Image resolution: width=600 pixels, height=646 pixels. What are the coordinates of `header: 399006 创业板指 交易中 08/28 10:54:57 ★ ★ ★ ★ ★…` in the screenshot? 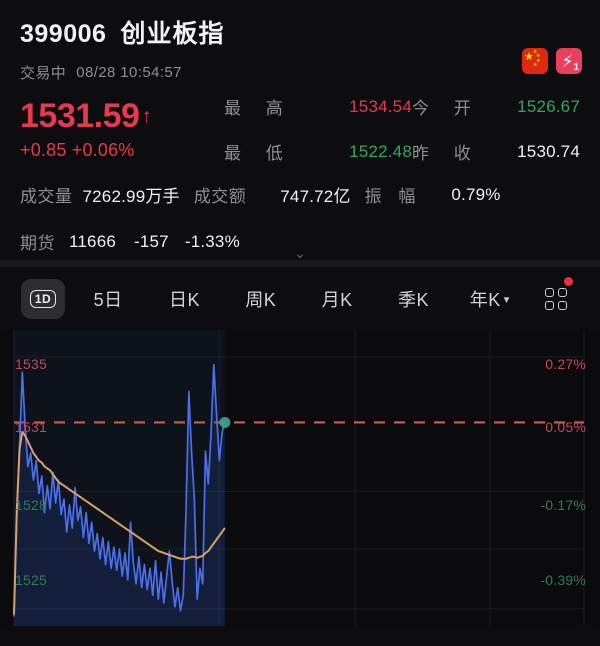 It's located at (300, 46).